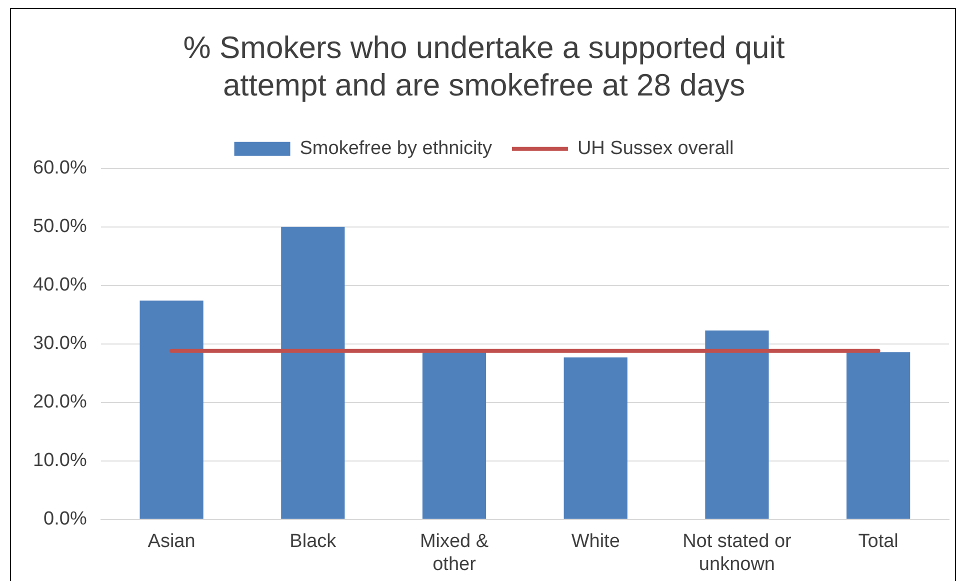 The width and height of the screenshot is (958, 581). Describe the element at coordinates (595, 541) in the screenshot. I see `x-tick-label: White` at that location.